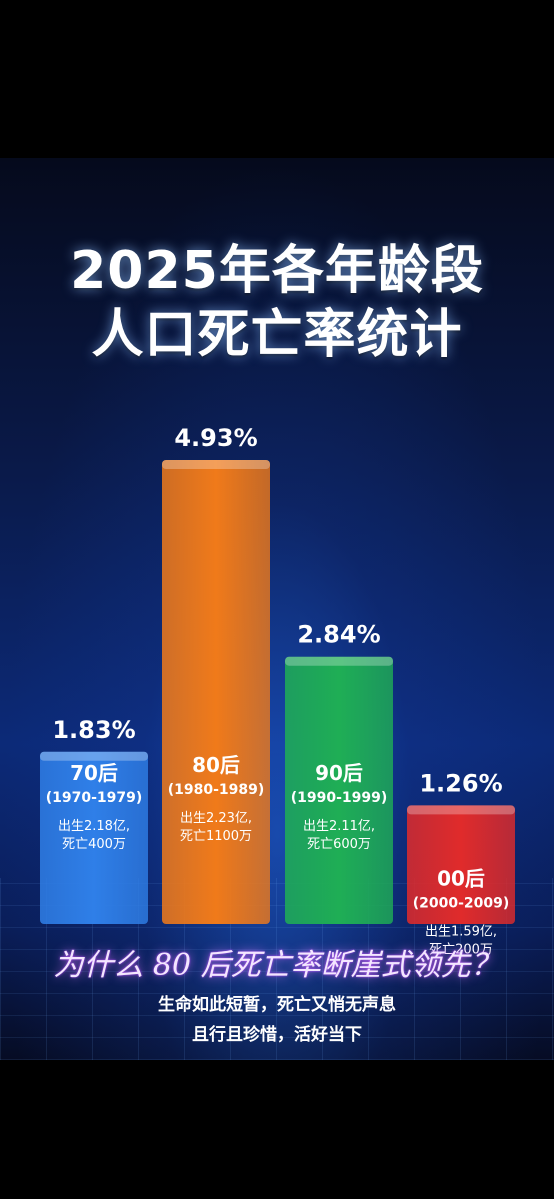 The height and width of the screenshot is (1199, 554). Describe the element at coordinates (461, 903) in the screenshot. I see `years-label-3: (2000-2009)` at that location.